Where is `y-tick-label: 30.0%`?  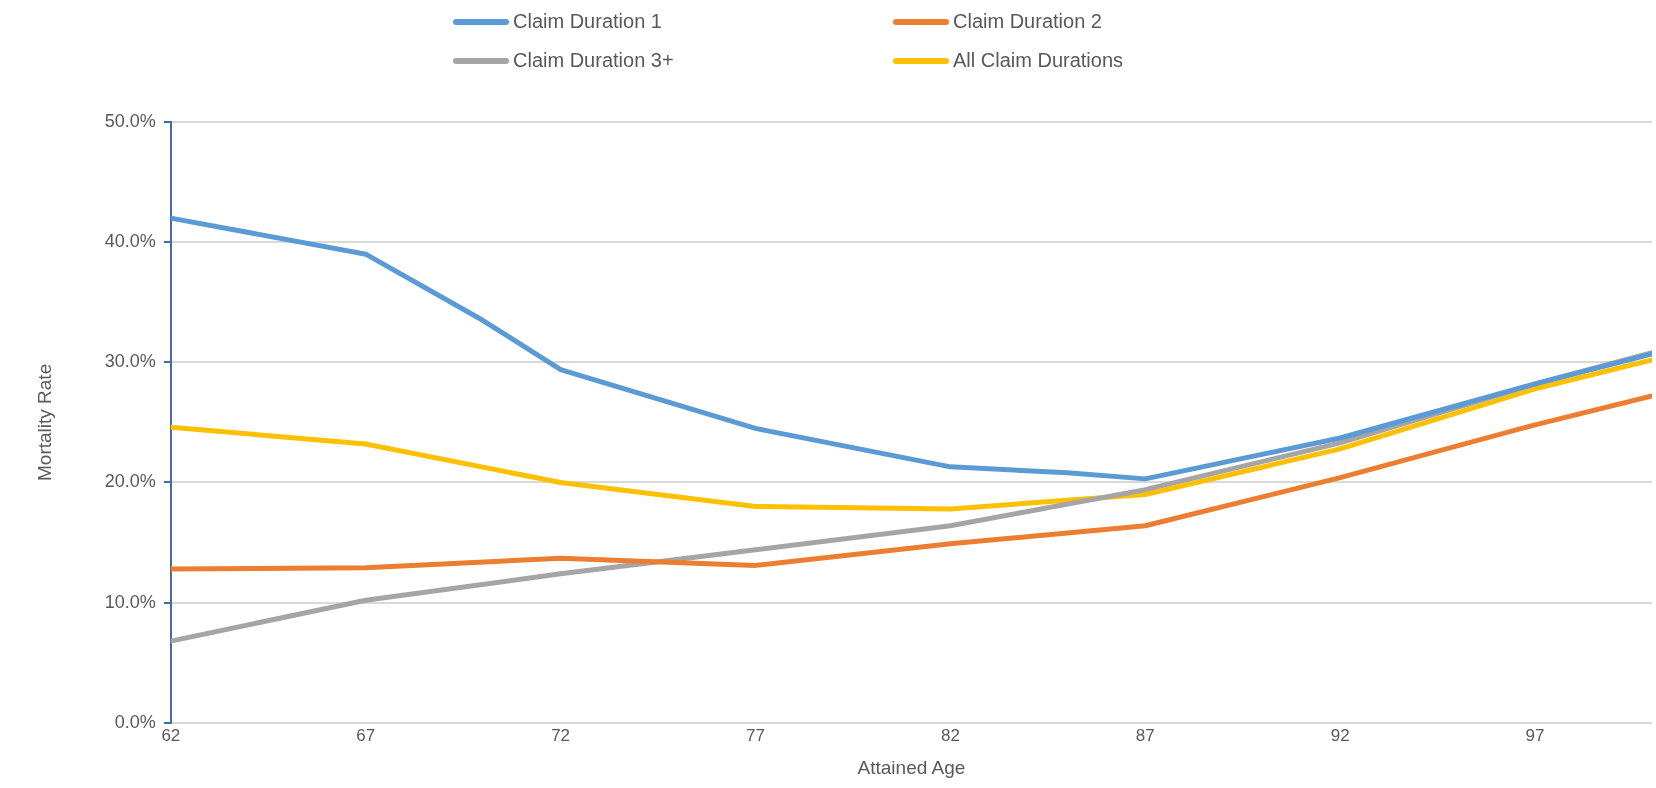 y-tick-label: 30.0% is located at coordinates (130, 361).